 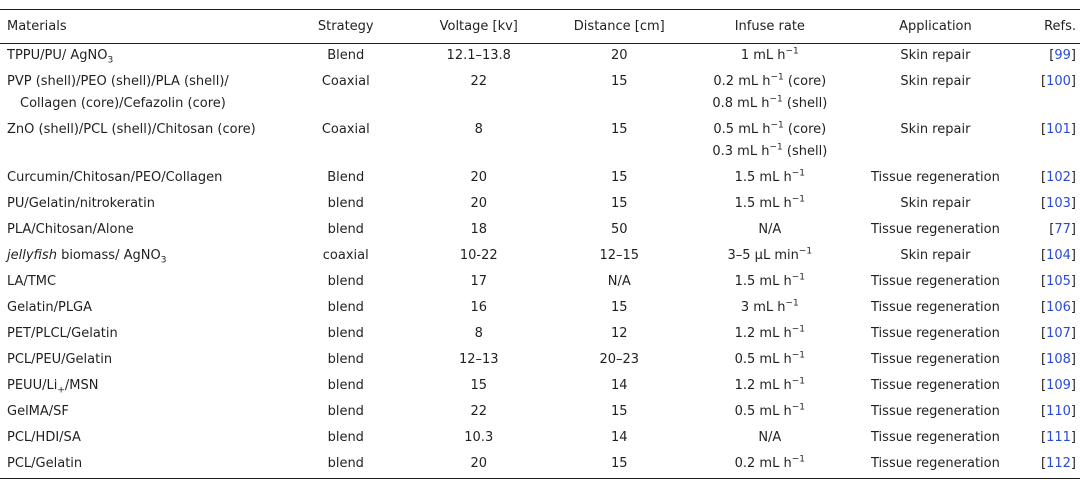 What do you see at coordinates (769, 412) in the screenshot?
I see `infuse-line: 0.5 mL h−1` at bounding box center [769, 412].